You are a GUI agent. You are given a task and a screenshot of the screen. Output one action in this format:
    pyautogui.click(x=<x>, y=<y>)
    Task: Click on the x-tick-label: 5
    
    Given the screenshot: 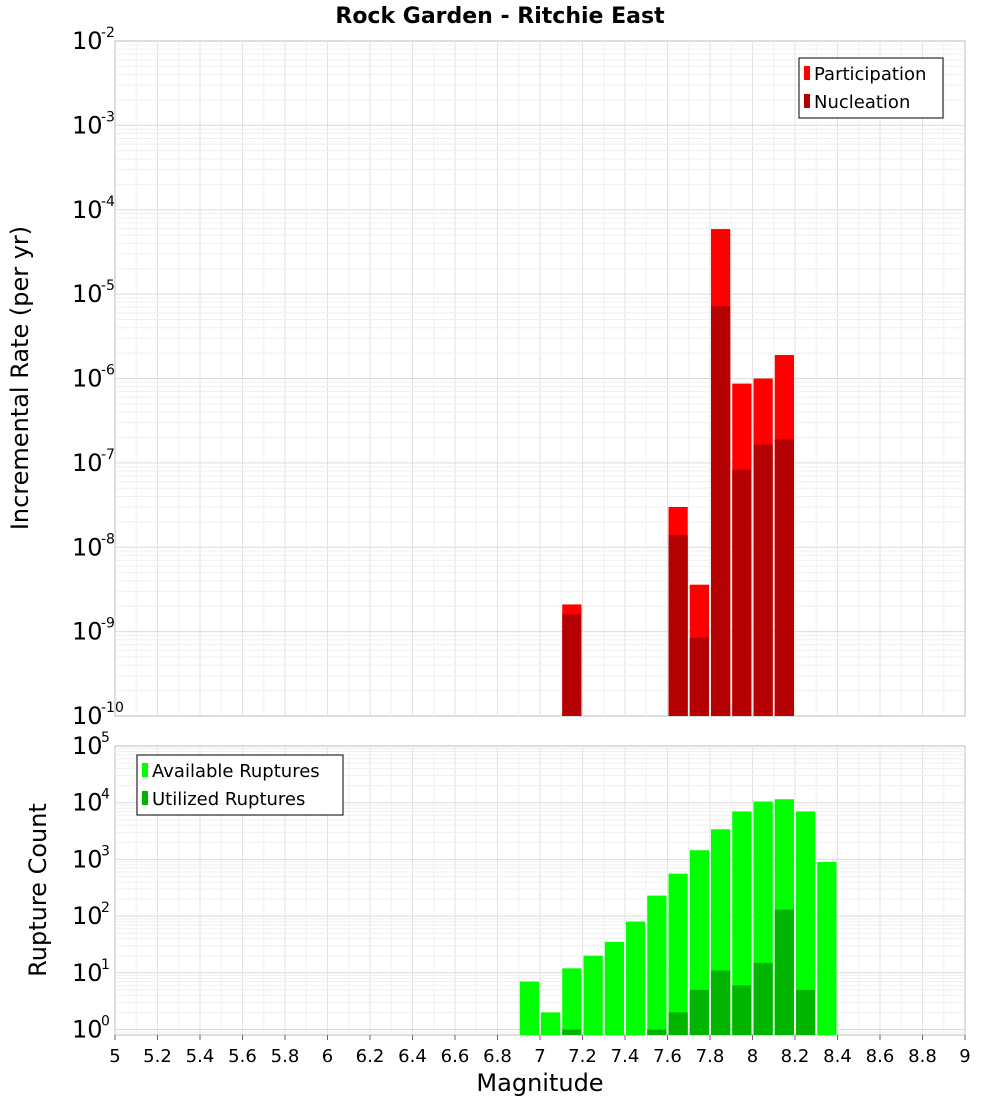 What is the action you would take?
    pyautogui.click(x=114, y=1056)
    